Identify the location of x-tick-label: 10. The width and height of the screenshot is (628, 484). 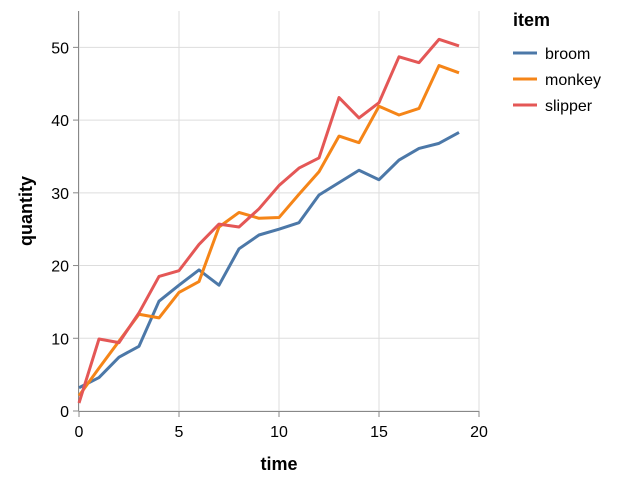
(279, 432).